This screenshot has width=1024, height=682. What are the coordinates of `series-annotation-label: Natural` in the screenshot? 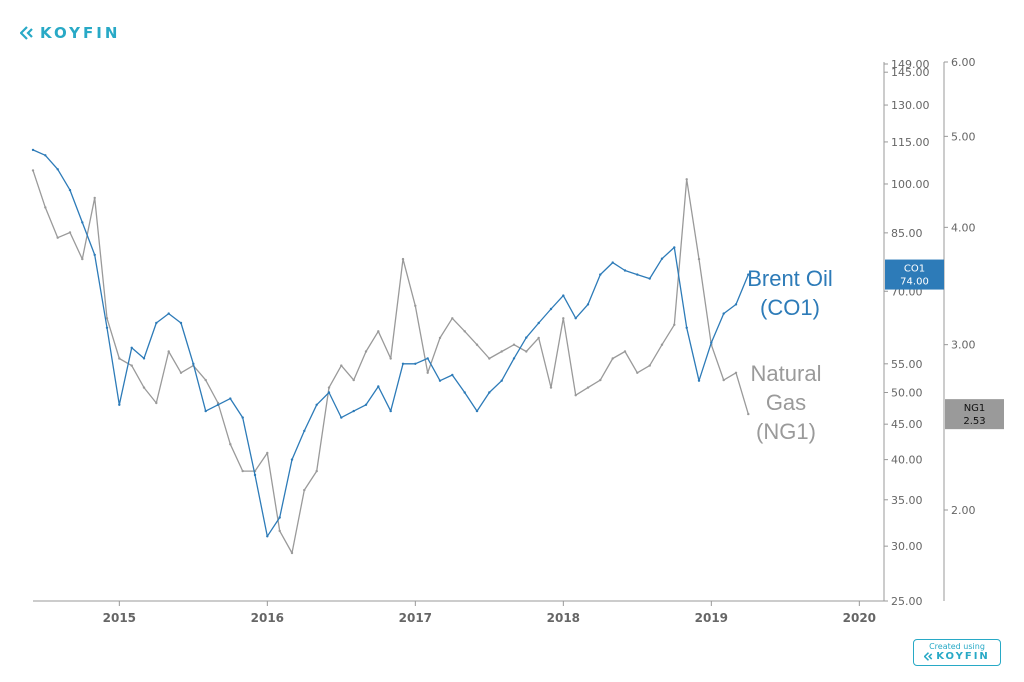 It's located at (786, 373).